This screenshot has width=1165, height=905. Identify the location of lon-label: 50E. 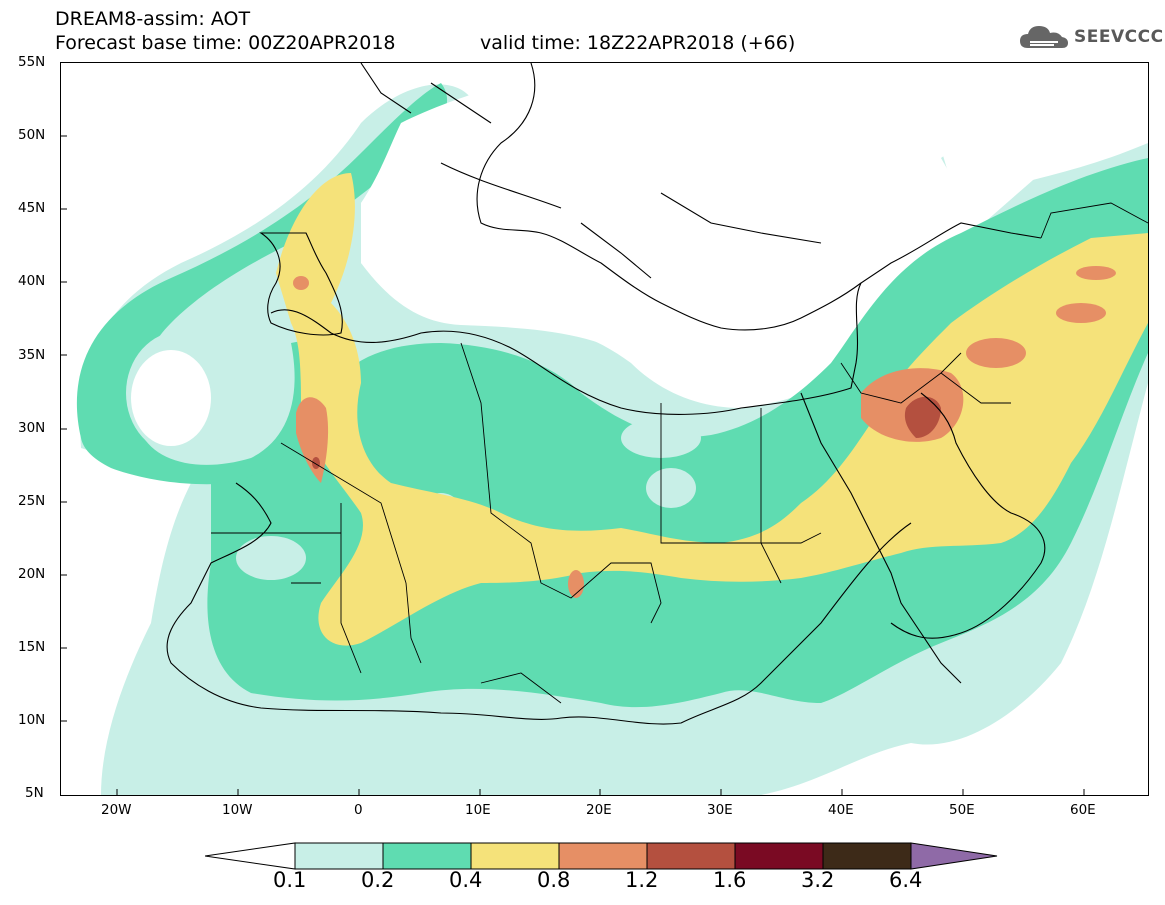
(962, 810).